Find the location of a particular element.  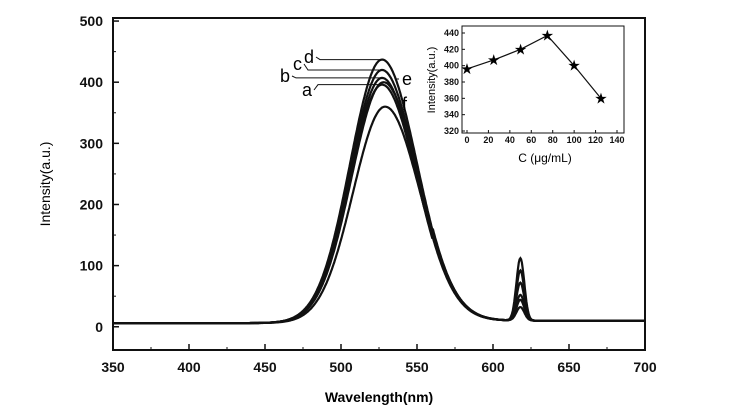

curve-leader-b is located at coordinates (337, 77).